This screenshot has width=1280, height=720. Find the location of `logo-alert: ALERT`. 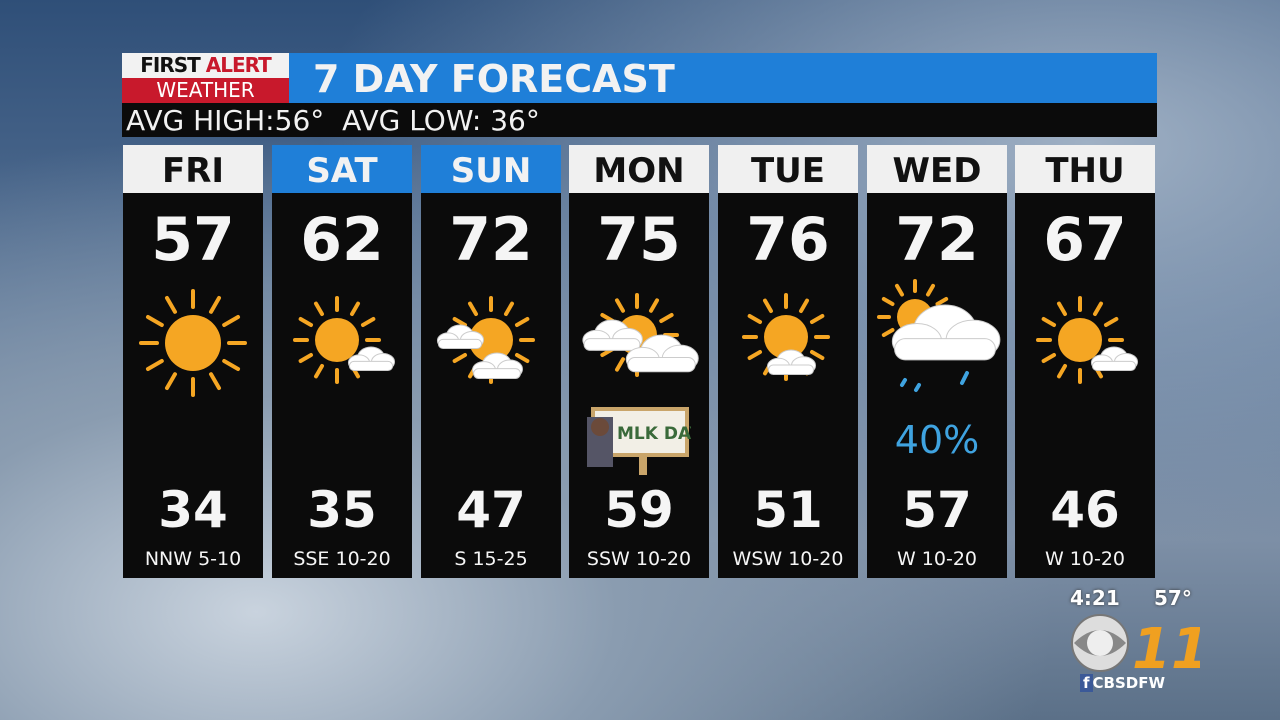

logo-alert: ALERT is located at coordinates (238, 65).